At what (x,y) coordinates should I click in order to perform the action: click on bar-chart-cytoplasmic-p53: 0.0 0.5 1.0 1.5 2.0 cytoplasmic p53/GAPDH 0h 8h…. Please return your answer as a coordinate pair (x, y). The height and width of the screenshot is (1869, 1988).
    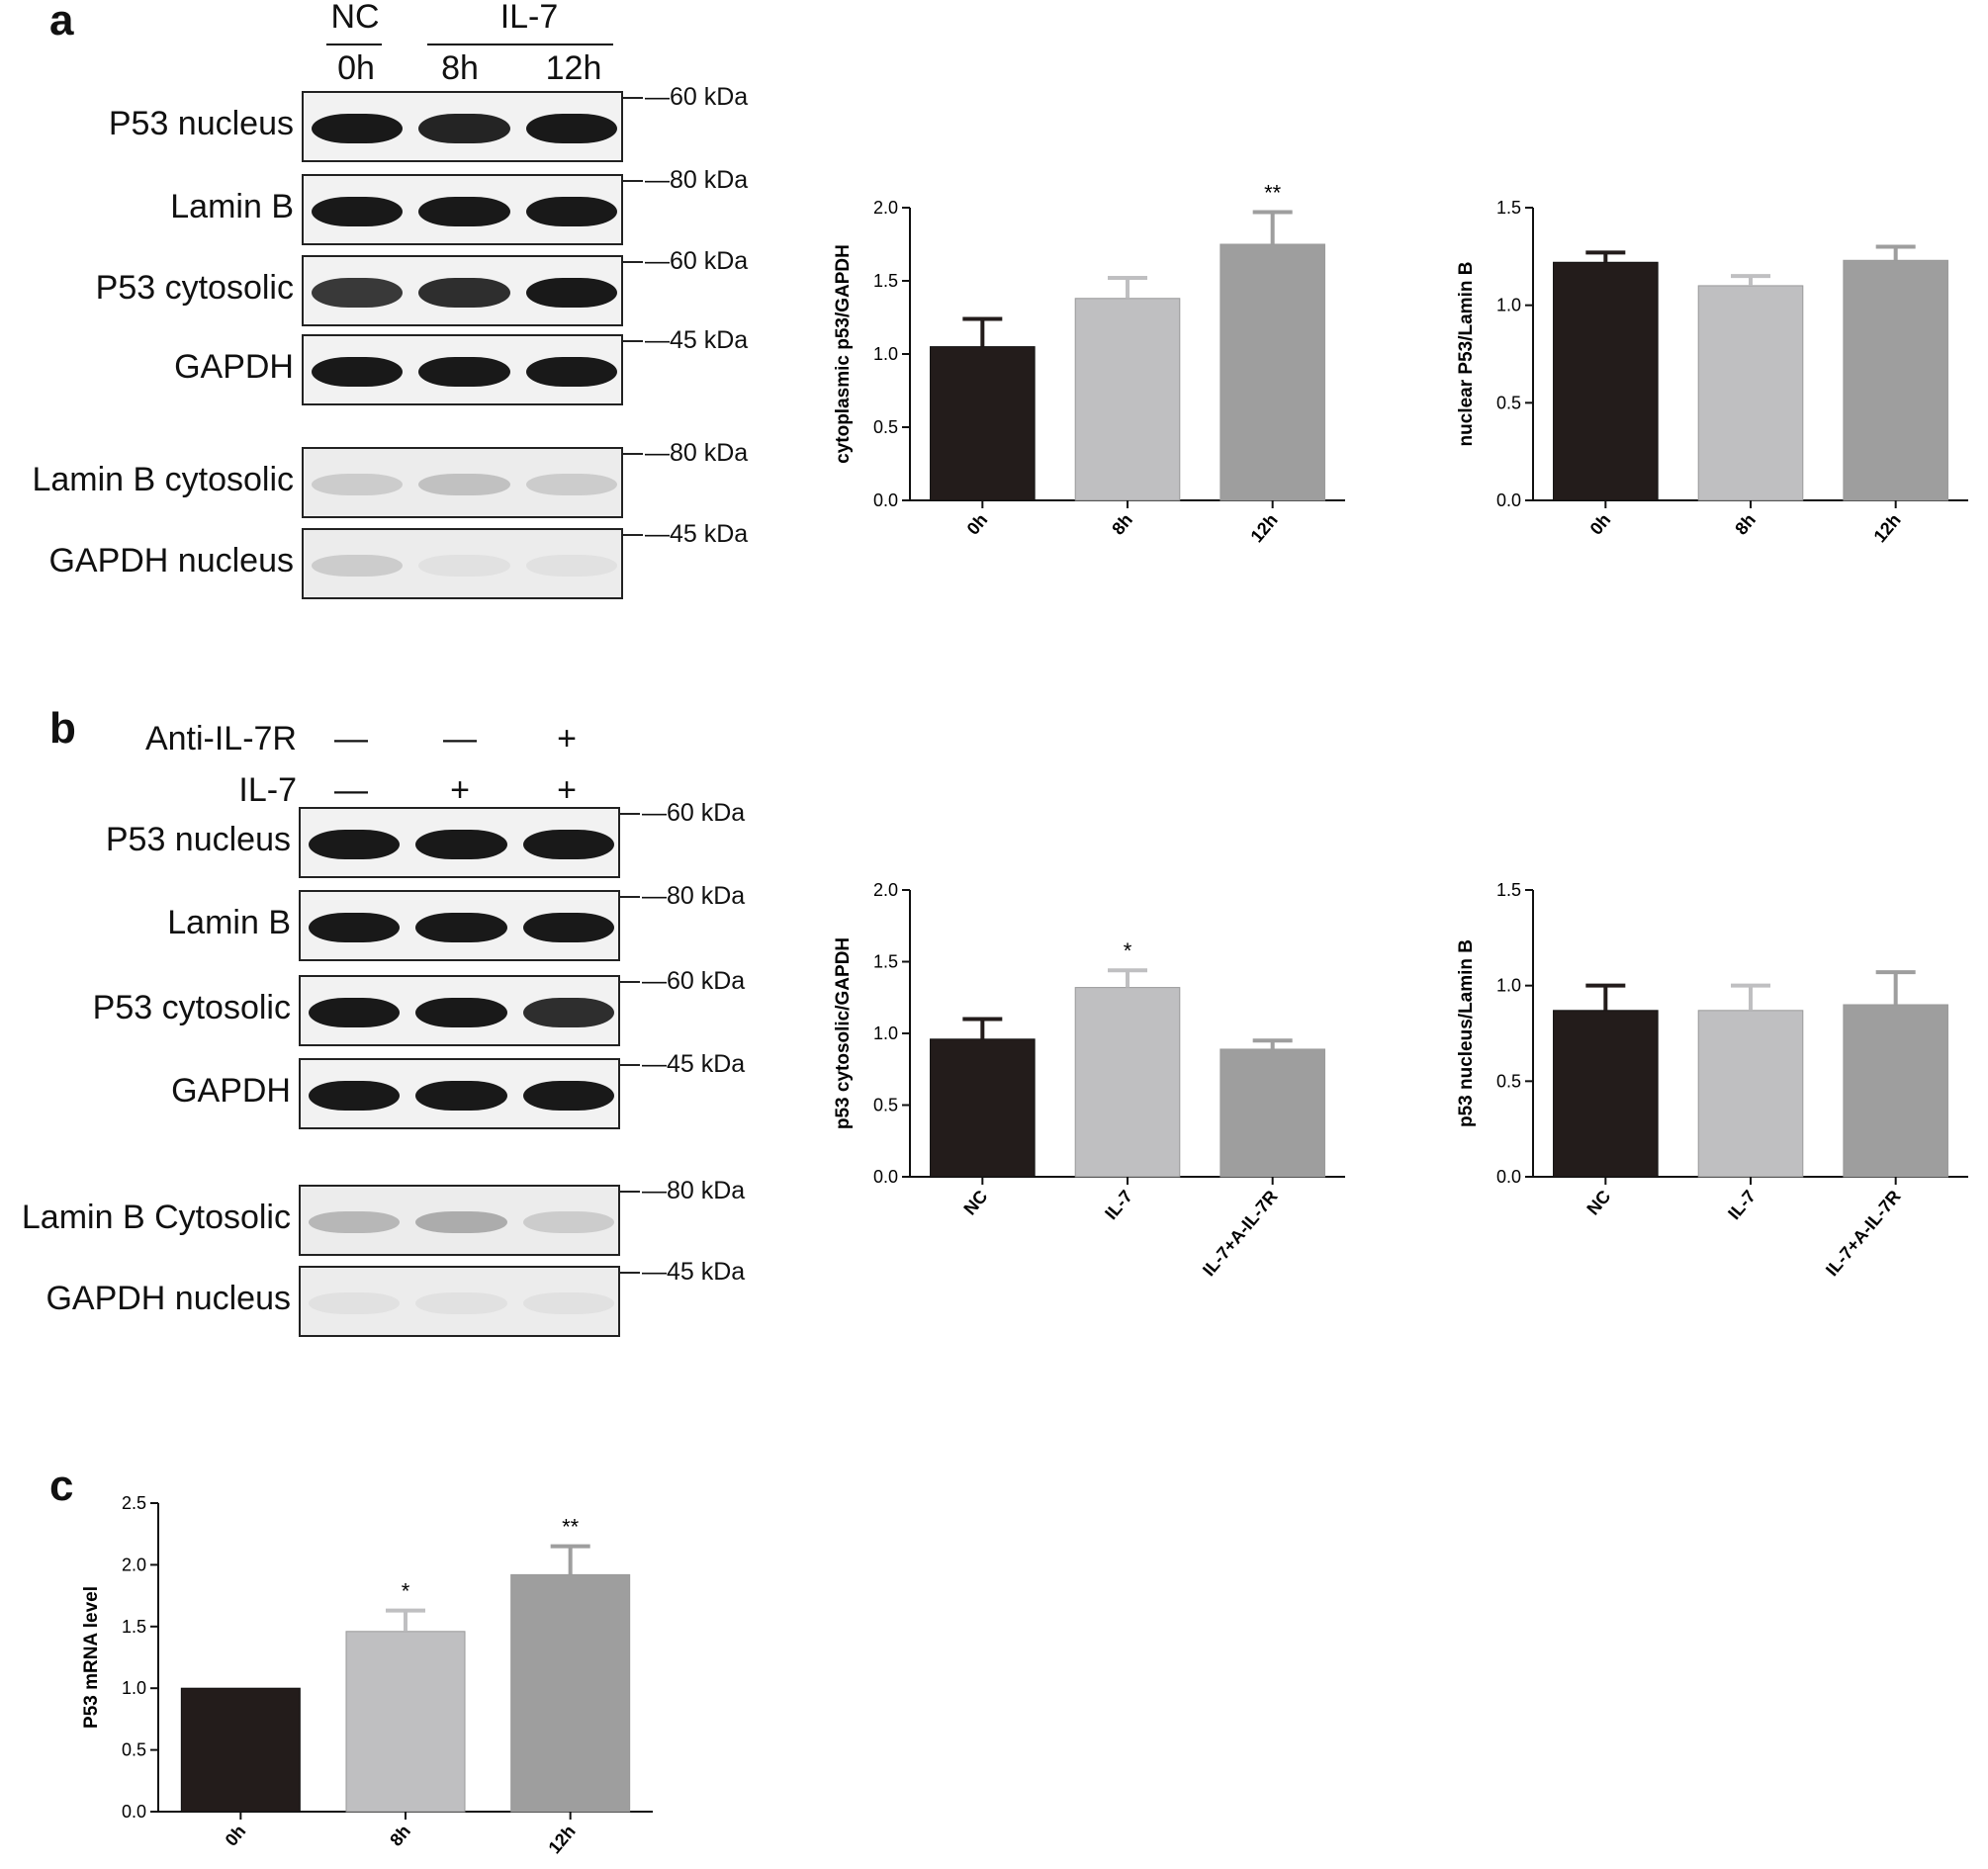
    Looking at the image, I should click on (1089, 364).